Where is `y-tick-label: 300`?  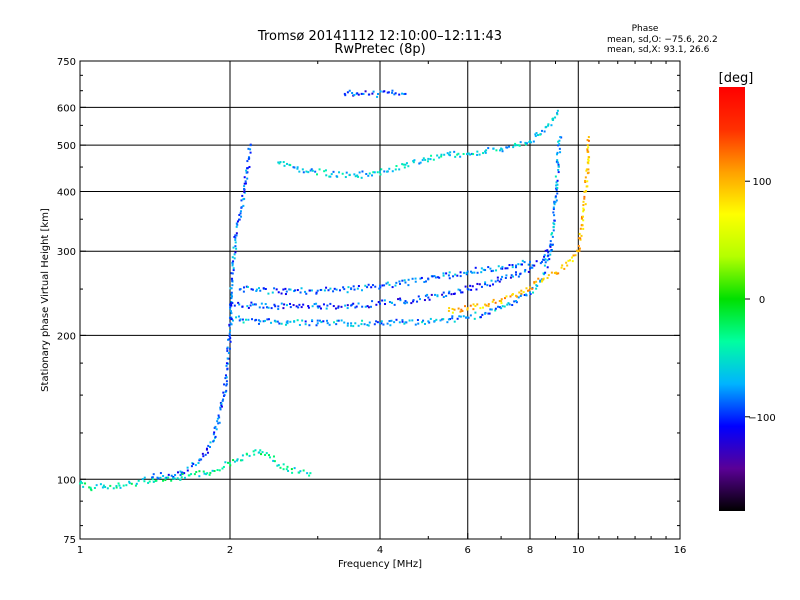
y-tick-label: 300 is located at coordinates (66, 252).